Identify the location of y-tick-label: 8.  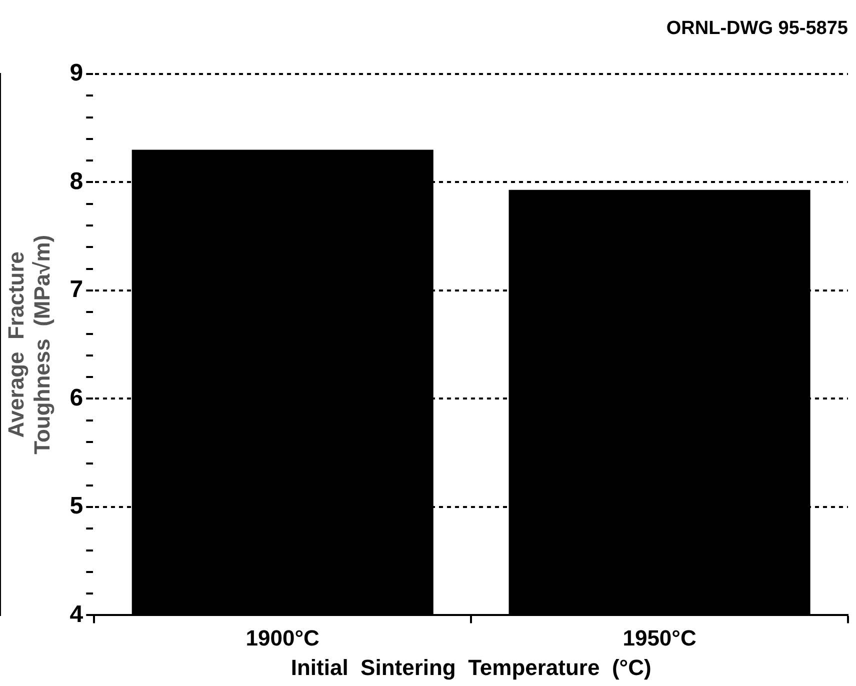
(77, 181).